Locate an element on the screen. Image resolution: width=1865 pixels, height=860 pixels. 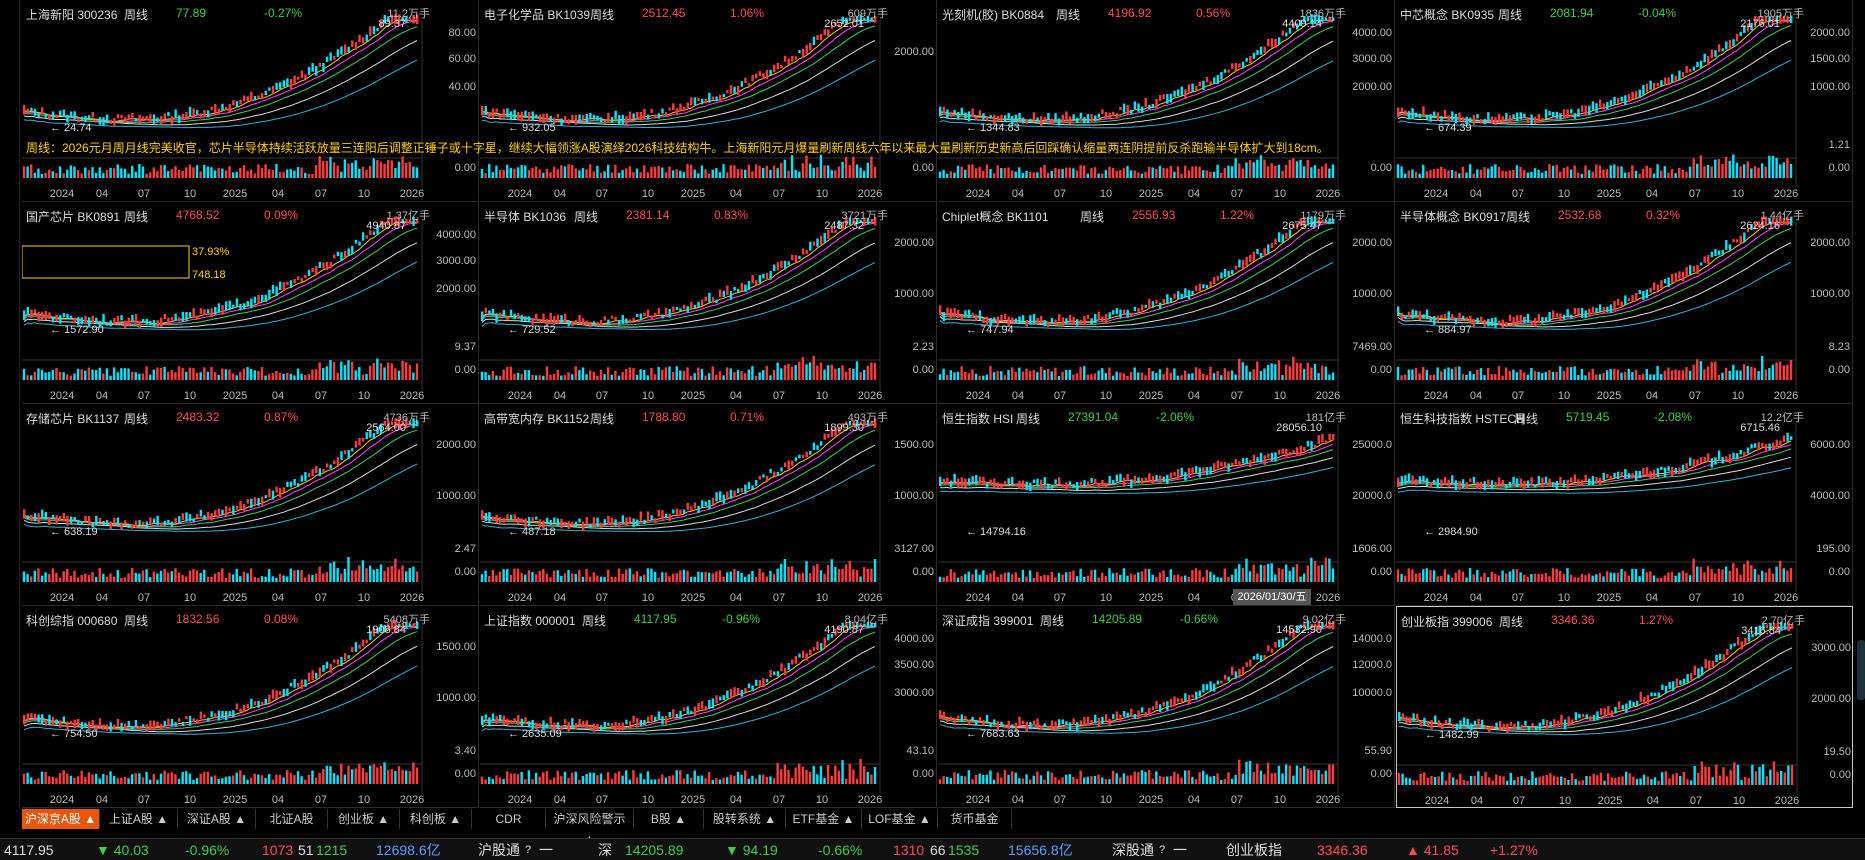
sgt-label: 深股通 is located at coordinates (1133, 850).